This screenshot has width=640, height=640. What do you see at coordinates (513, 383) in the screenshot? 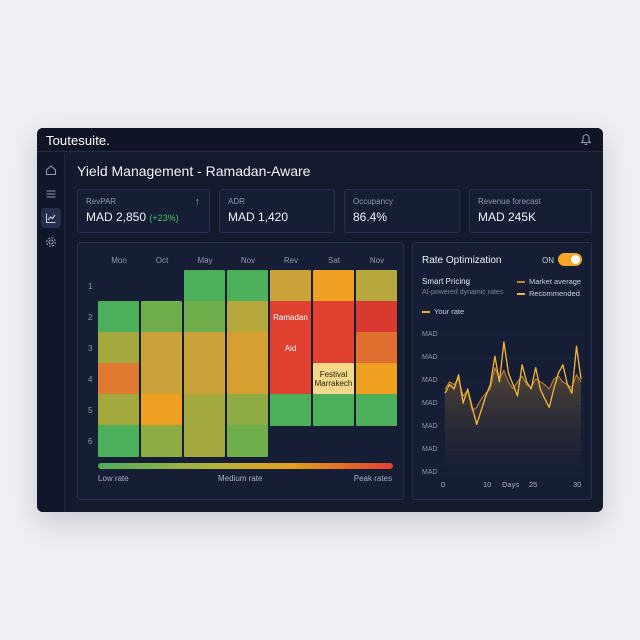
I see `series-line-recommended` at bounding box center [513, 383].